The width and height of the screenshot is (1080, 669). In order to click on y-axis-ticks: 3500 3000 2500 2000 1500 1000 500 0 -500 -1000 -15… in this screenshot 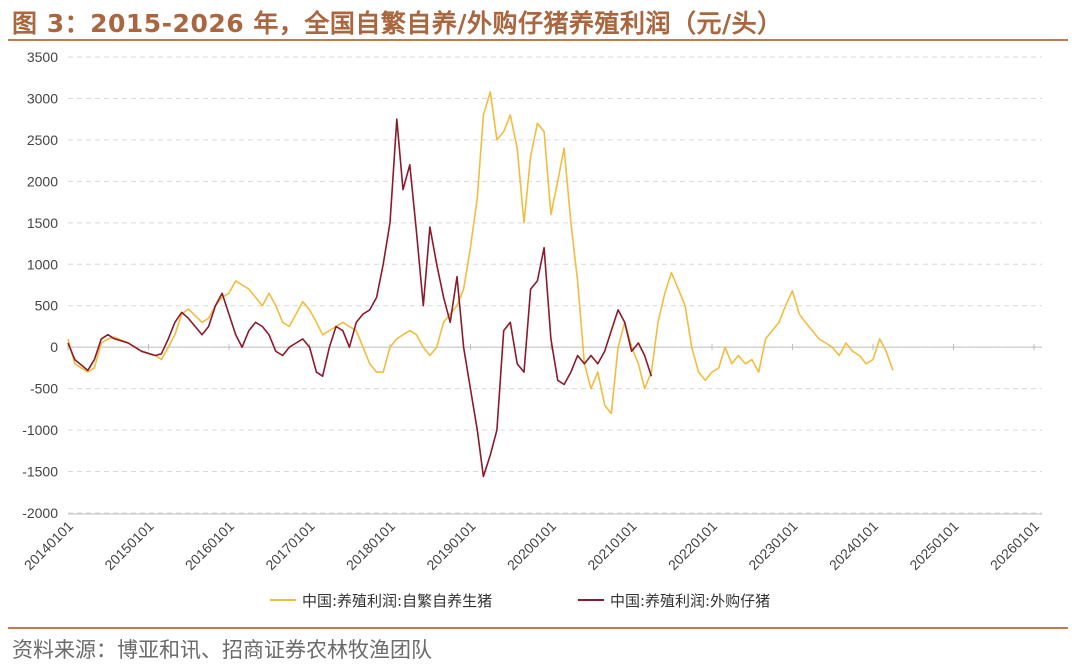, I will do `click(40, 285)`.